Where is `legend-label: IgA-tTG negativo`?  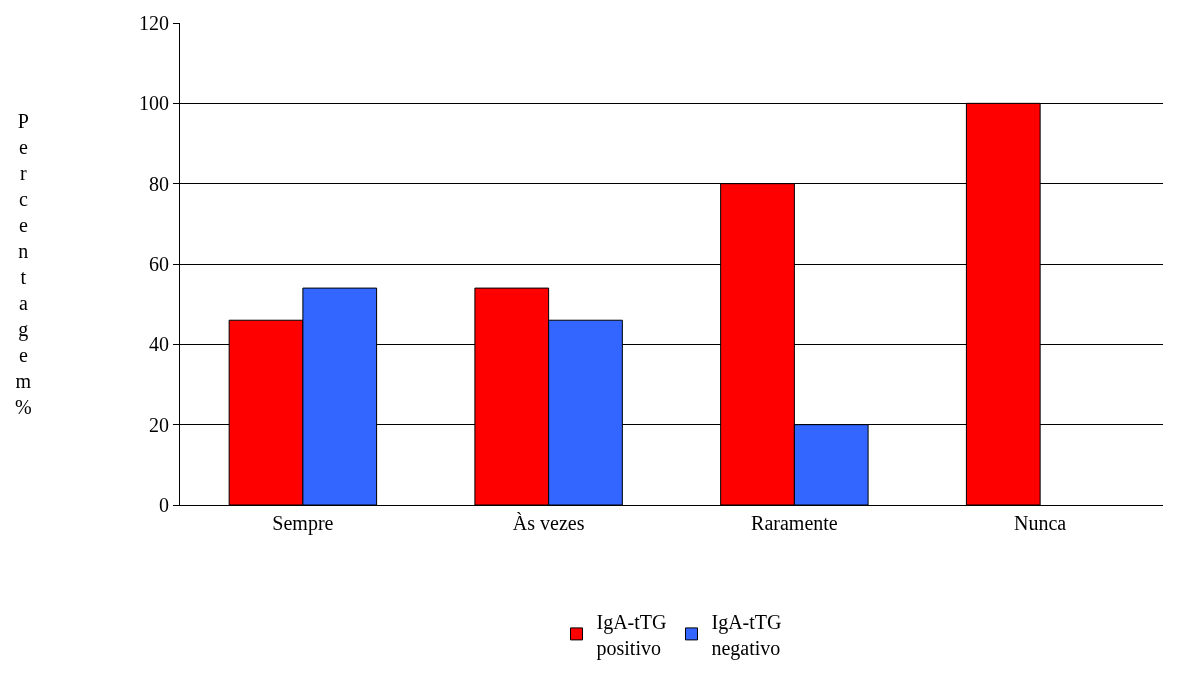 legend-label: IgA-tTG negativo is located at coordinates (746, 635).